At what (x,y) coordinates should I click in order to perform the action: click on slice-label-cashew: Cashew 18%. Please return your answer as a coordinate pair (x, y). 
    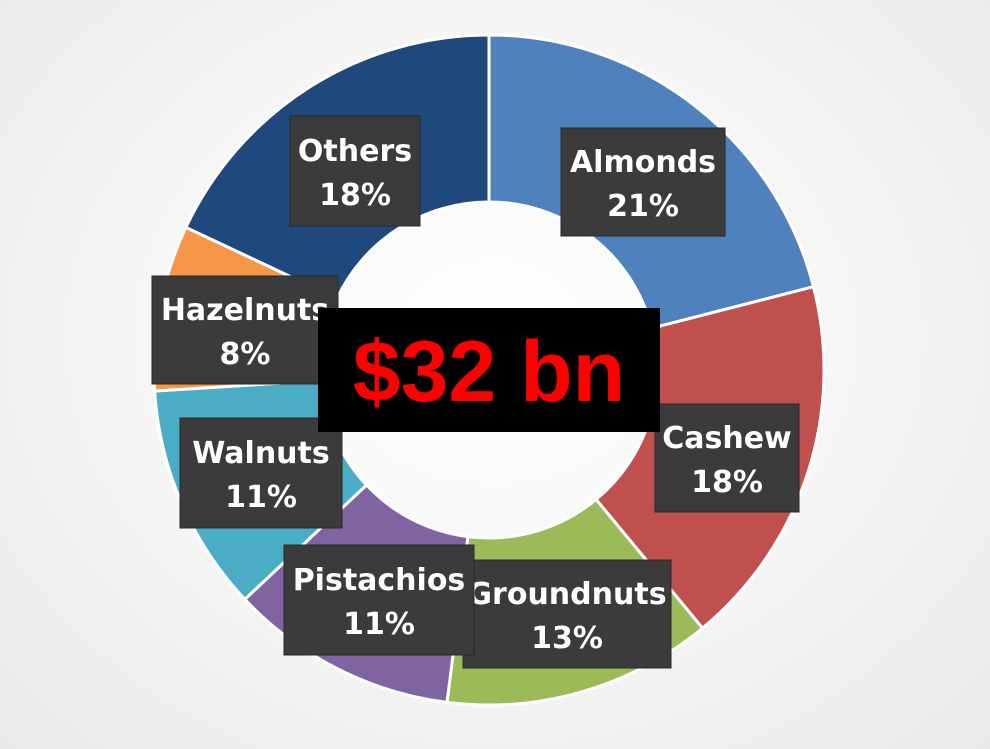
    Looking at the image, I should click on (727, 458).